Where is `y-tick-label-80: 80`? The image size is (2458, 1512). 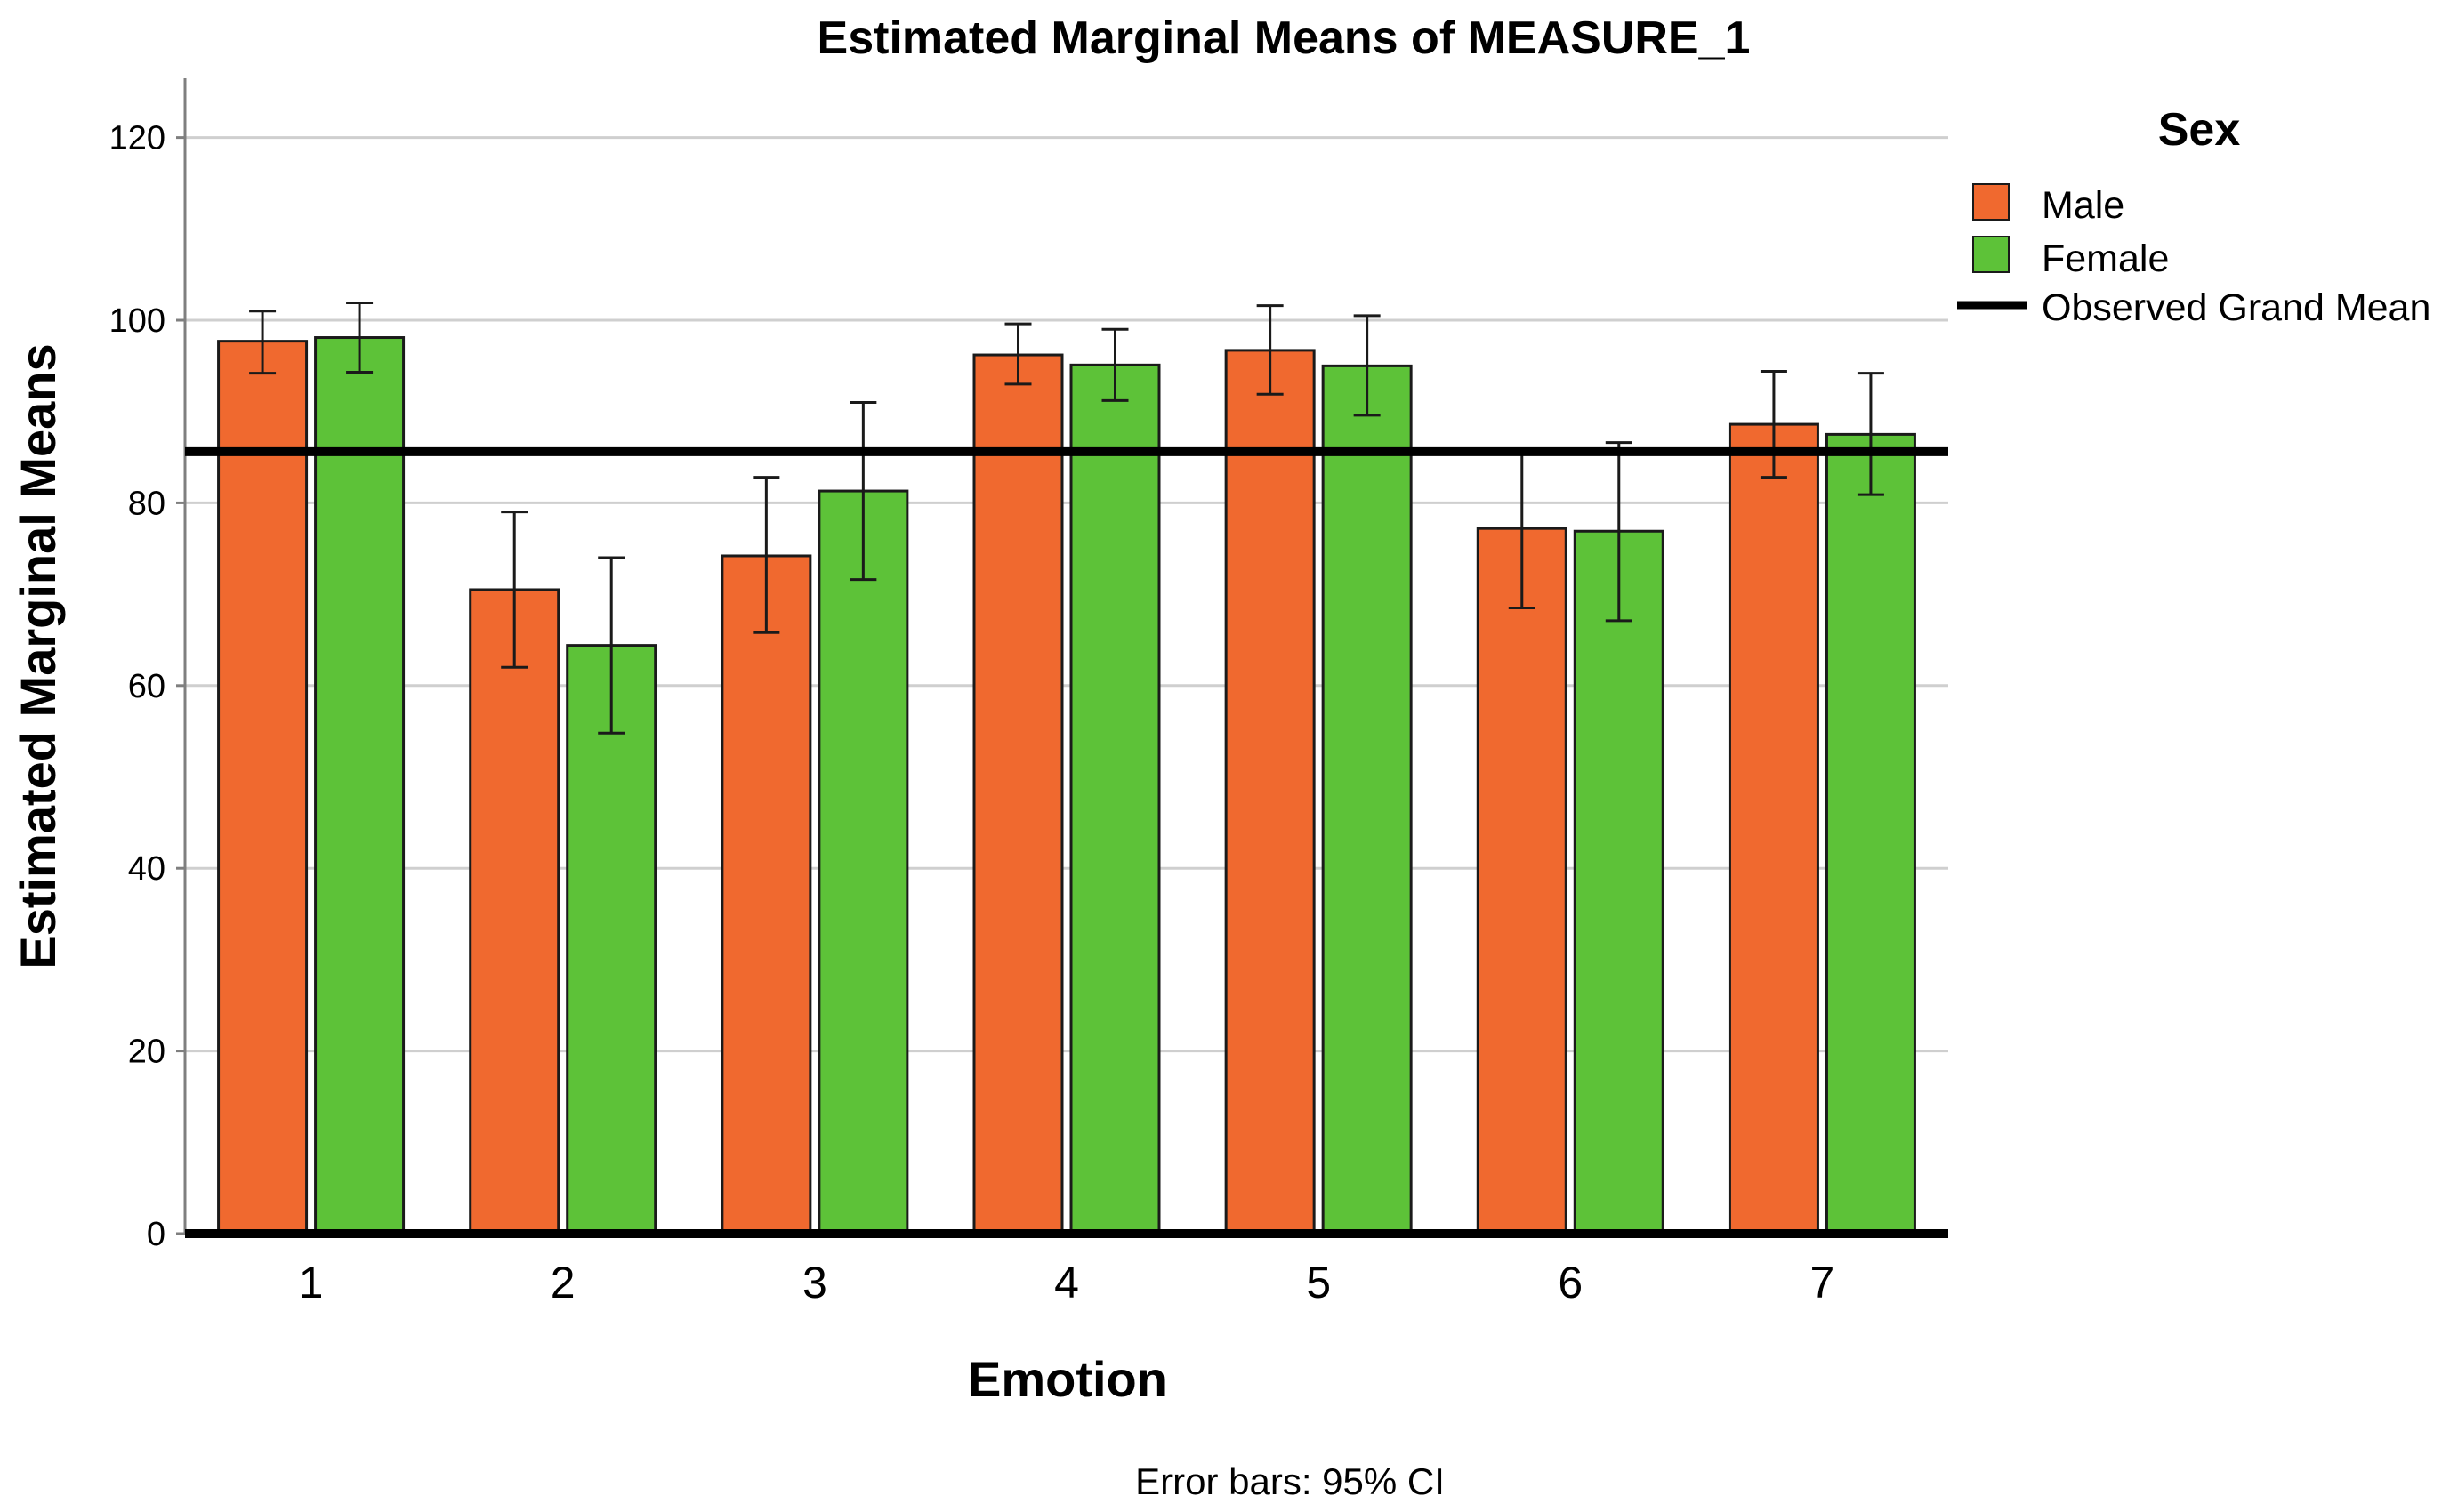
y-tick-label-80: 80 is located at coordinates (146, 504).